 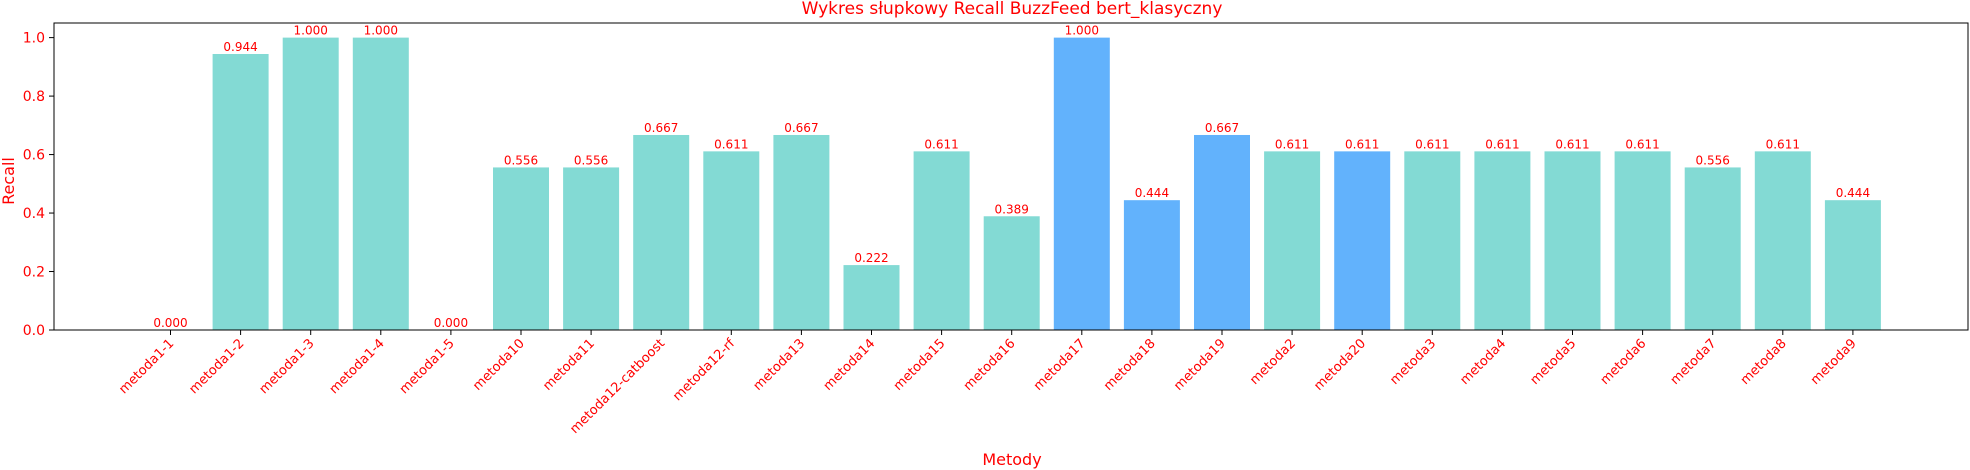 I want to click on bar-metoda7, so click(x=1712, y=248).